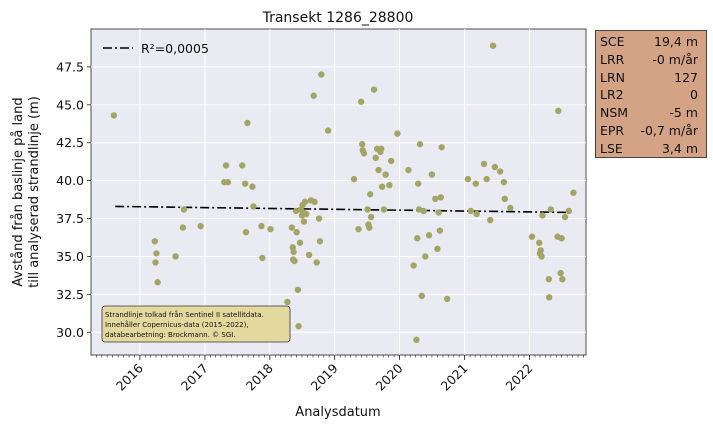 Image resolution: width=713 pixels, height=431 pixels. What do you see at coordinates (70, 218) in the screenshot?
I see `y-tick-label: 37.5` at bounding box center [70, 218].